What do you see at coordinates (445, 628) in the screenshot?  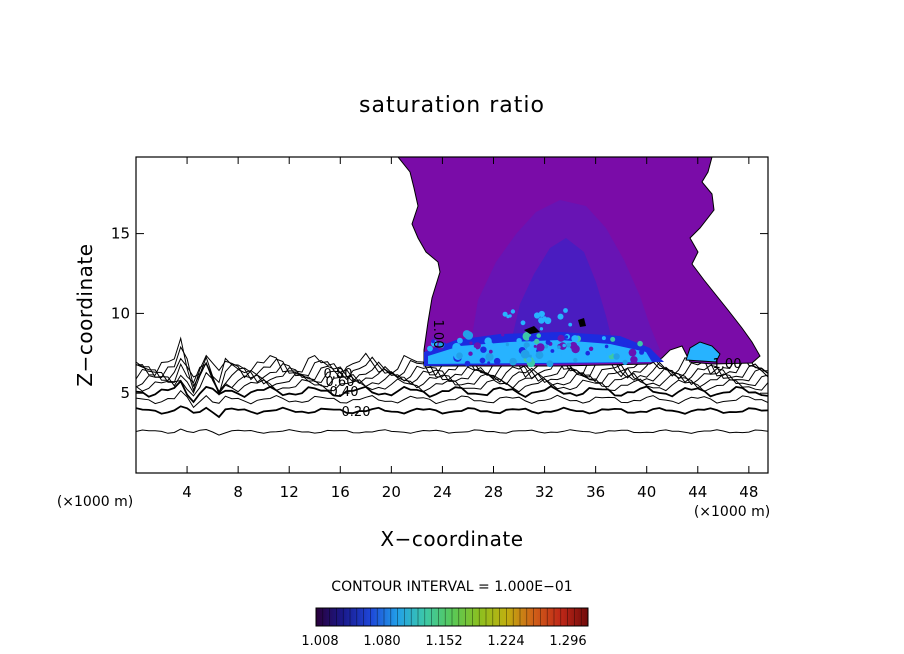 I see `colorbar: 1.008 1.080 1.152 1.224 1.296` at bounding box center [445, 628].